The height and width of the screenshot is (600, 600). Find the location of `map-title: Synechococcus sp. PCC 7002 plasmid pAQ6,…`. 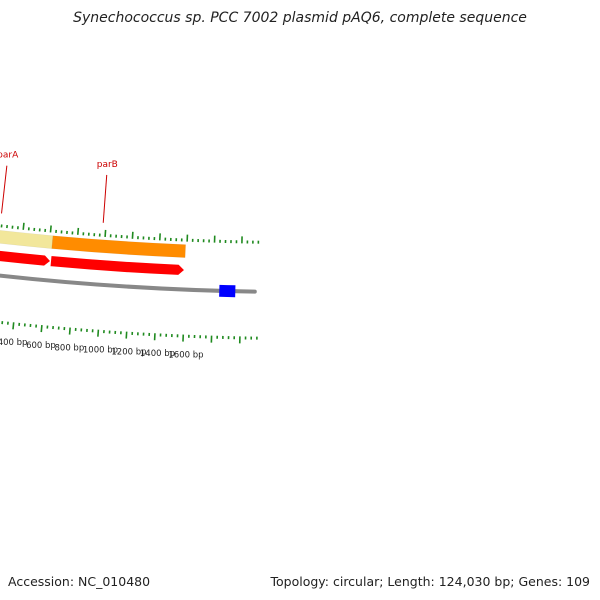

map-title: Synechococcus sp. PCC 7002 plasmid pAQ6,… is located at coordinates (300, 18).